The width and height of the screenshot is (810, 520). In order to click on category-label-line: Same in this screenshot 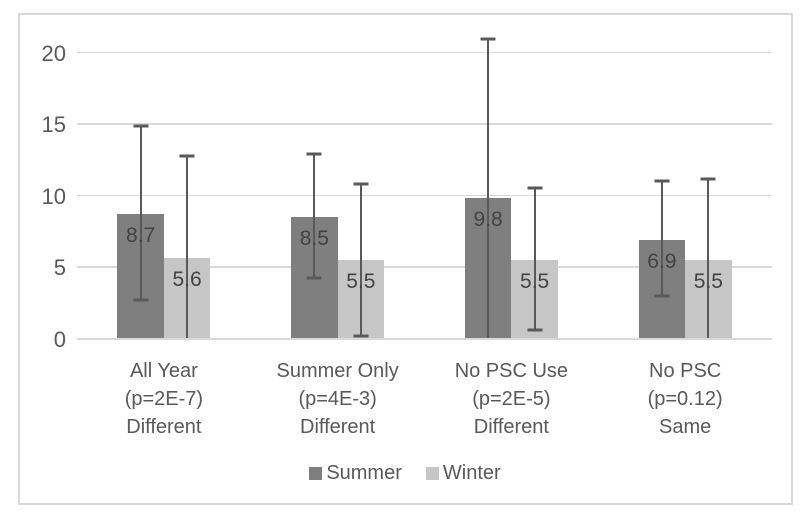, I will do `click(685, 427)`.